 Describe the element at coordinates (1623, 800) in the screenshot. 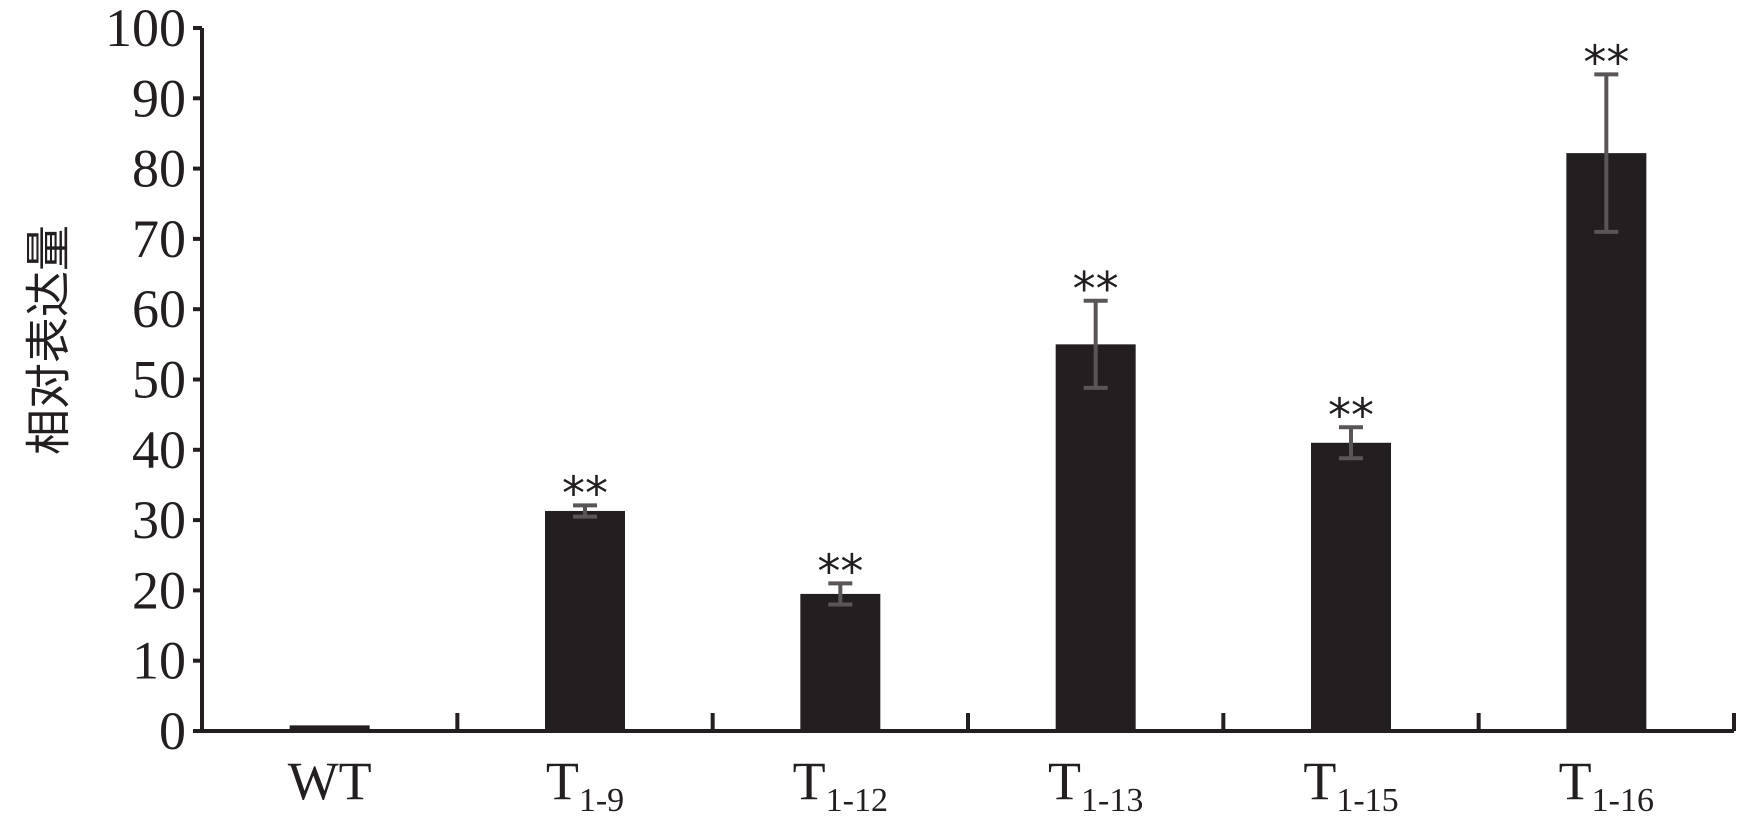

I see `category-subscript: 1-16` at that location.